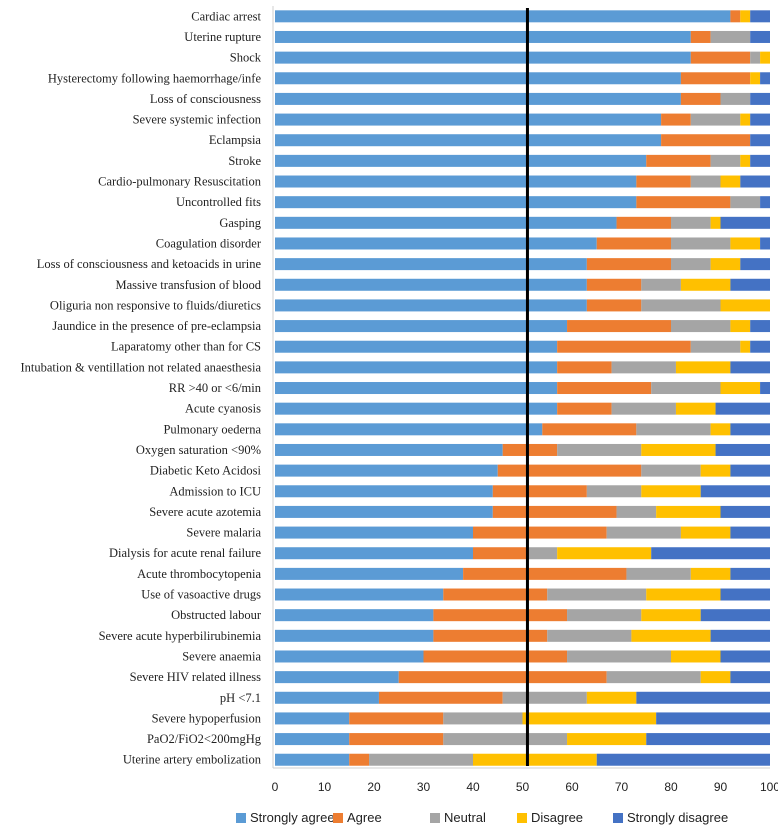 This screenshot has height=826, width=778. What do you see at coordinates (218, 202) in the screenshot?
I see `category-label: Uncontrolled fits` at bounding box center [218, 202].